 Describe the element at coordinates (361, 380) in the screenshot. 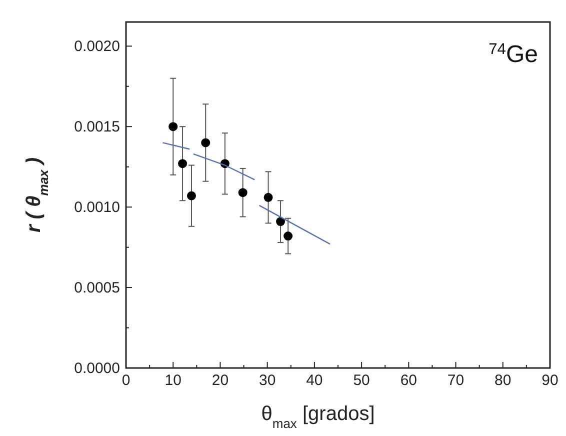

I see `x-tick-label: 50` at that location.